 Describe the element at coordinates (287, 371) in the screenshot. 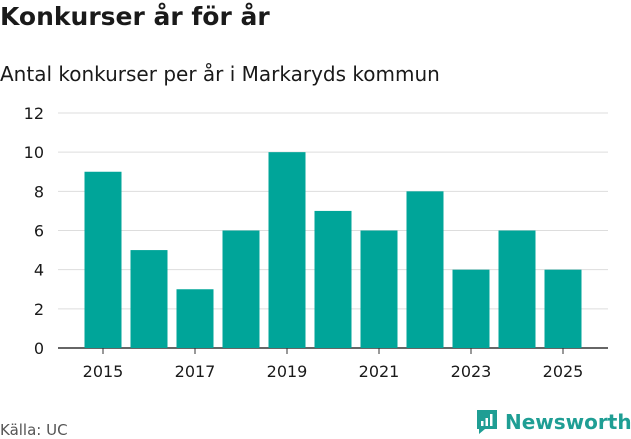

I see `x-tick-label: 2019` at that location.